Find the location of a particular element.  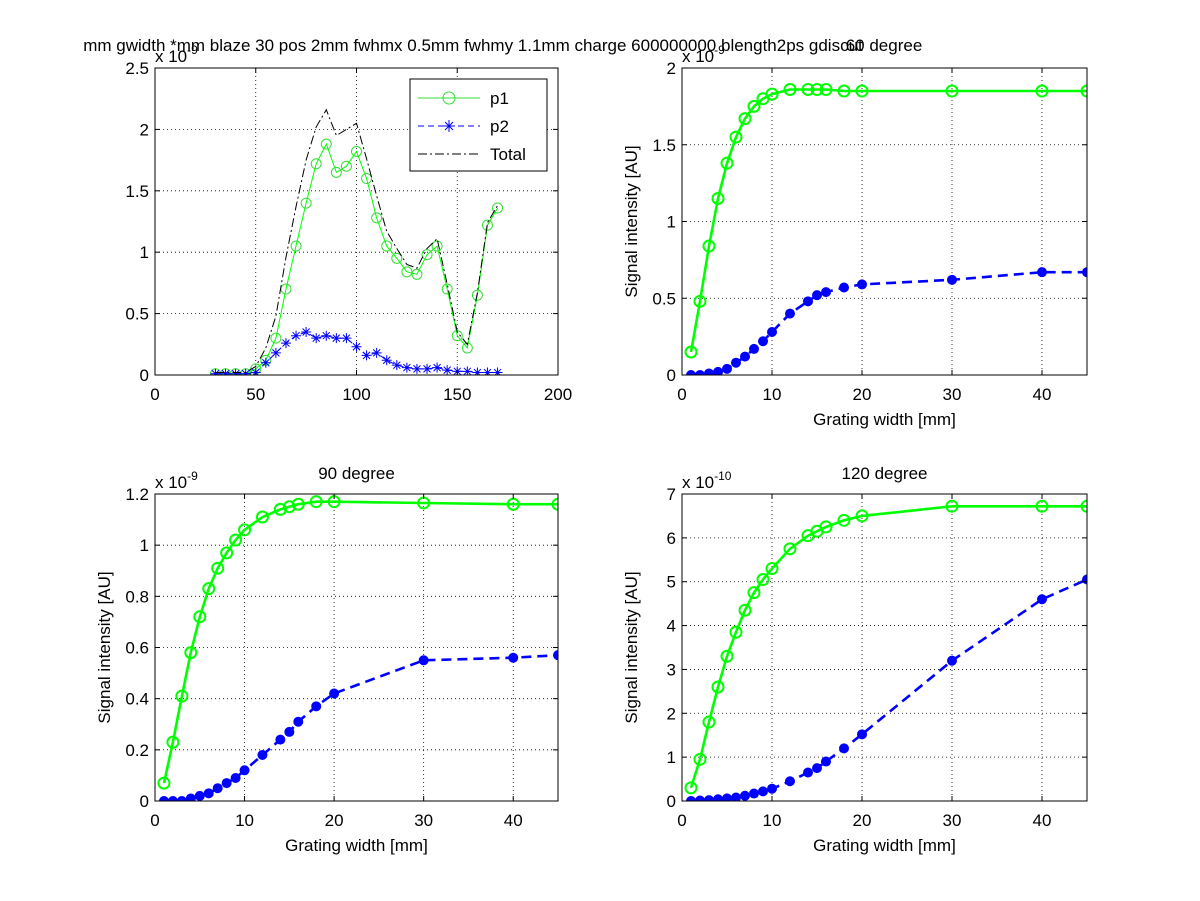

x-tick-label: 40 is located at coordinates (1042, 820).